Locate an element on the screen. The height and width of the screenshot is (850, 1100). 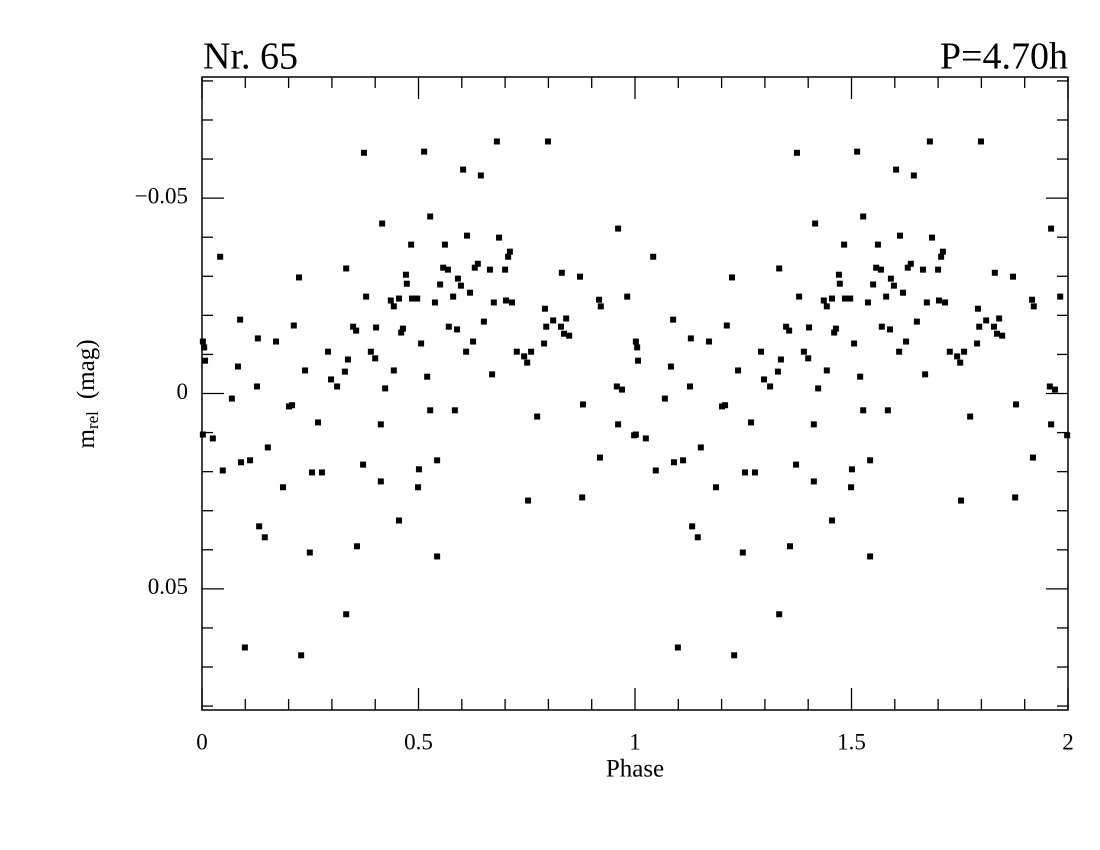
y-label-unit: (mag) is located at coordinates (86, 369).